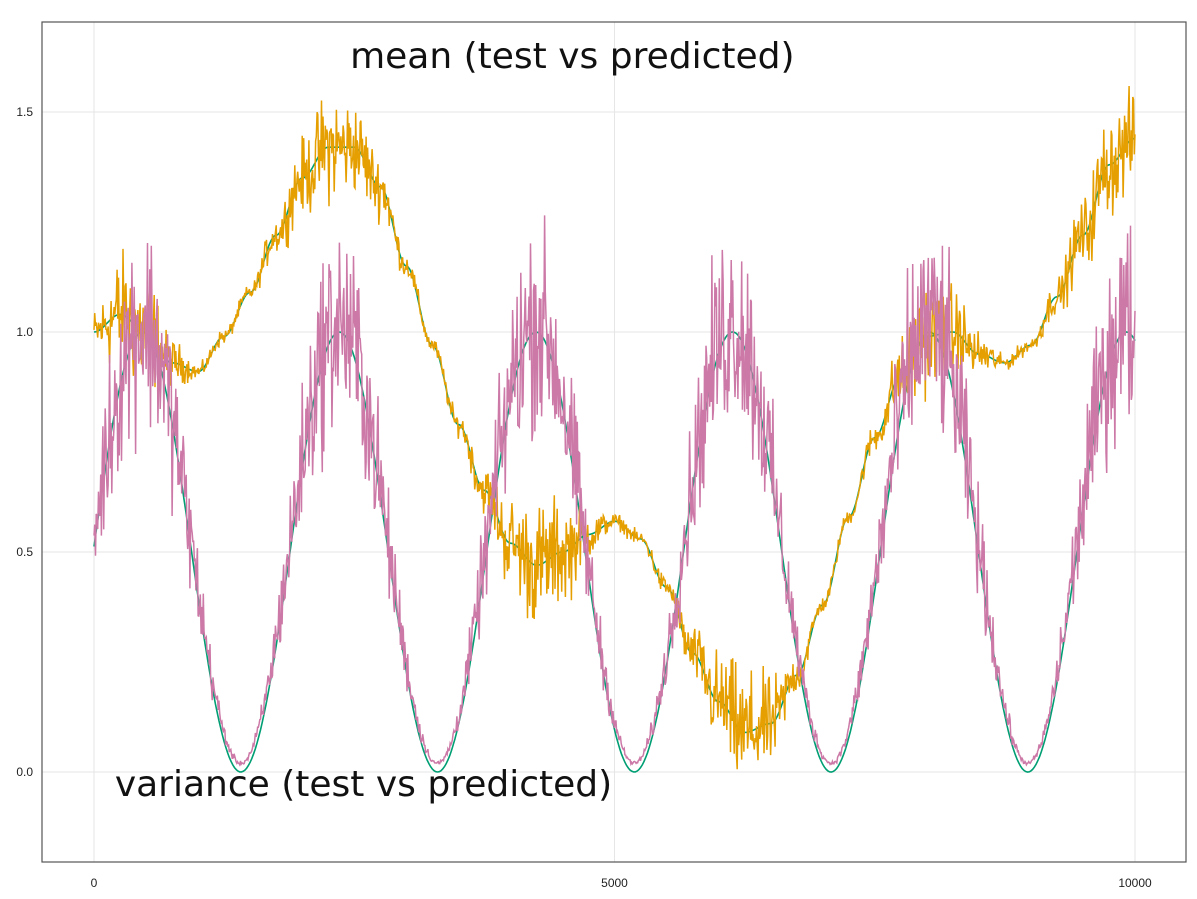 This screenshot has height=899, width=1197. What do you see at coordinates (363, 784) in the screenshot?
I see `annotation-variance: variance (test vs predicted)` at bounding box center [363, 784].